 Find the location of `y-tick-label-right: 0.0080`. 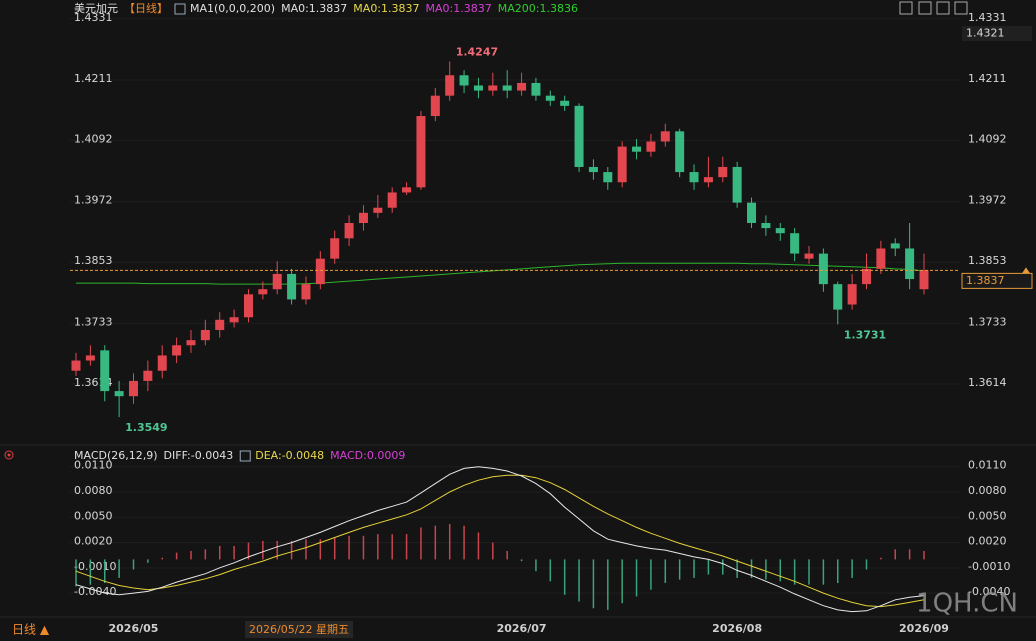

y-tick-label-right: 0.0080 is located at coordinates (987, 490).